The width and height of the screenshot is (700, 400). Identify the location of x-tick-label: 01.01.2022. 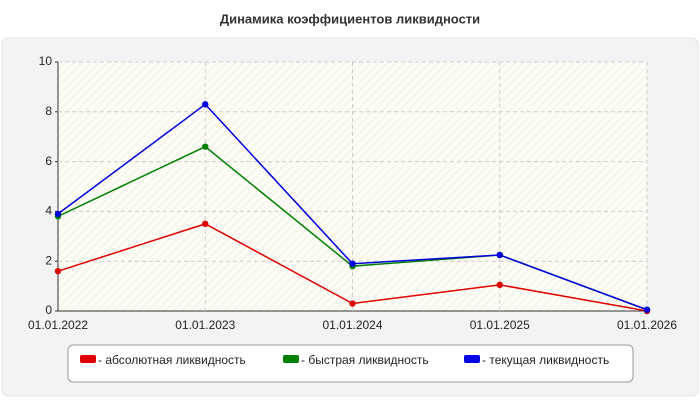
(58, 325).